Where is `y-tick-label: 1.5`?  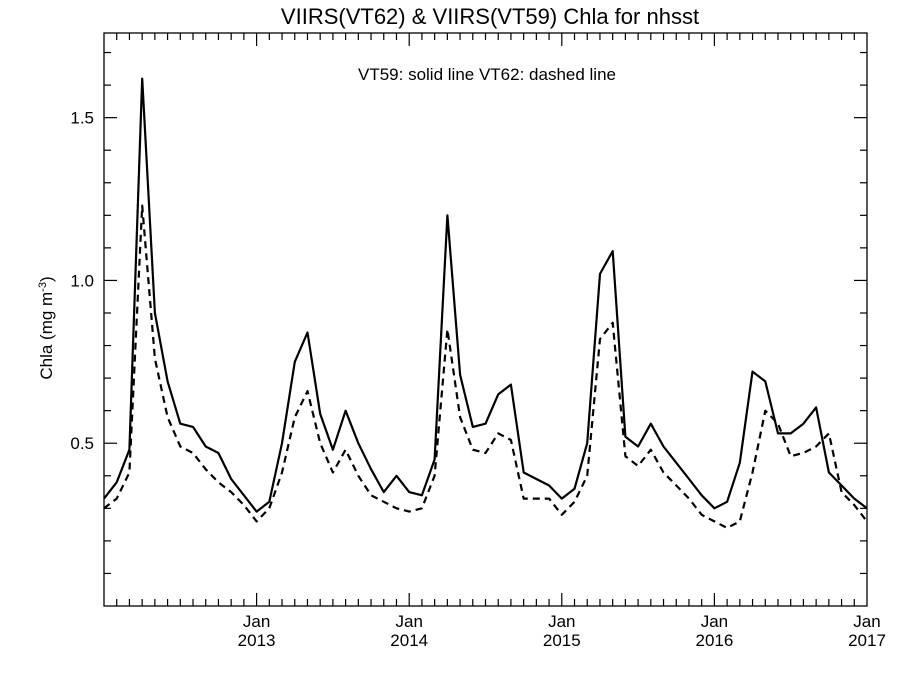 y-tick-label: 1.5 is located at coordinates (82, 118).